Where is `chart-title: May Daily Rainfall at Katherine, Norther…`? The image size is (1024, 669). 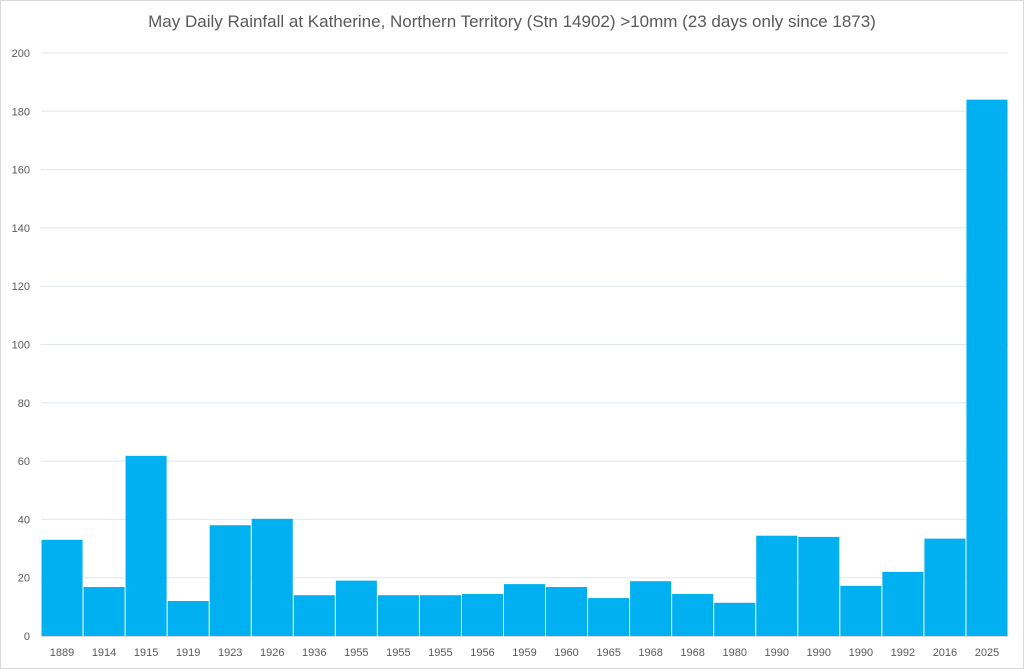 chart-title: May Daily Rainfall at Katherine, Norther… is located at coordinates (512, 21).